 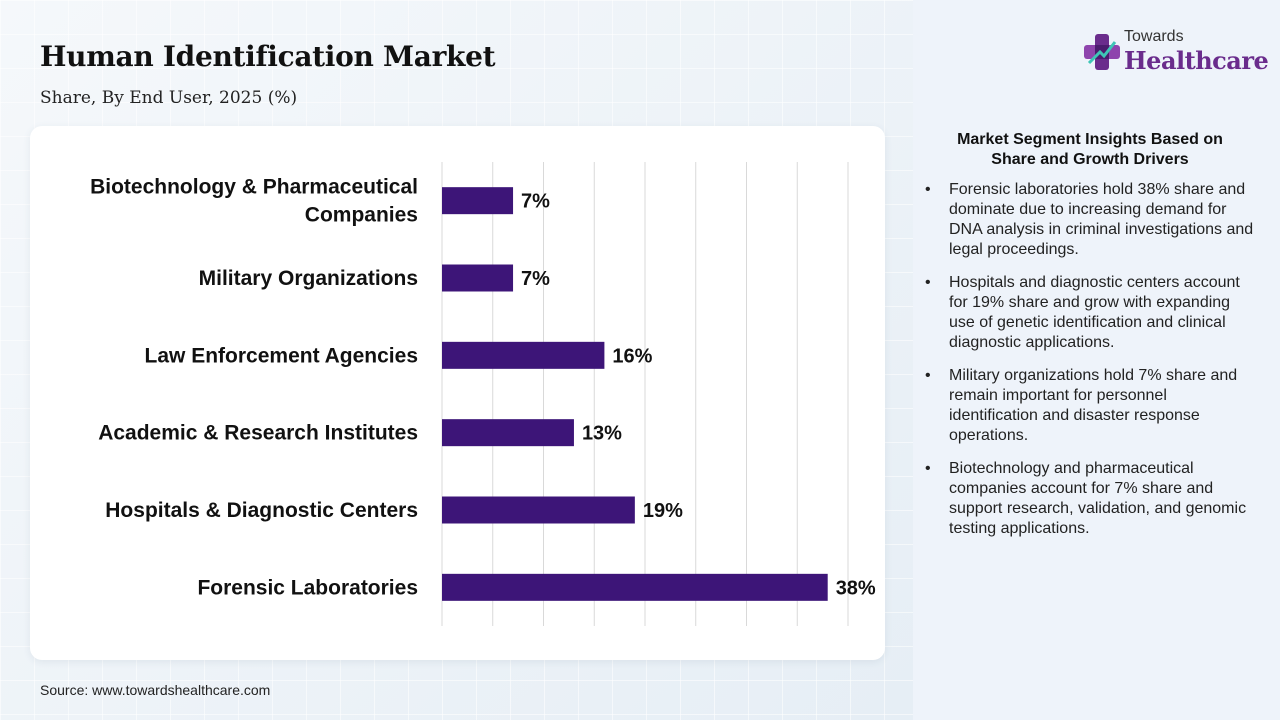 I want to click on category-label: Academic & Research Institutes, so click(x=258, y=433).